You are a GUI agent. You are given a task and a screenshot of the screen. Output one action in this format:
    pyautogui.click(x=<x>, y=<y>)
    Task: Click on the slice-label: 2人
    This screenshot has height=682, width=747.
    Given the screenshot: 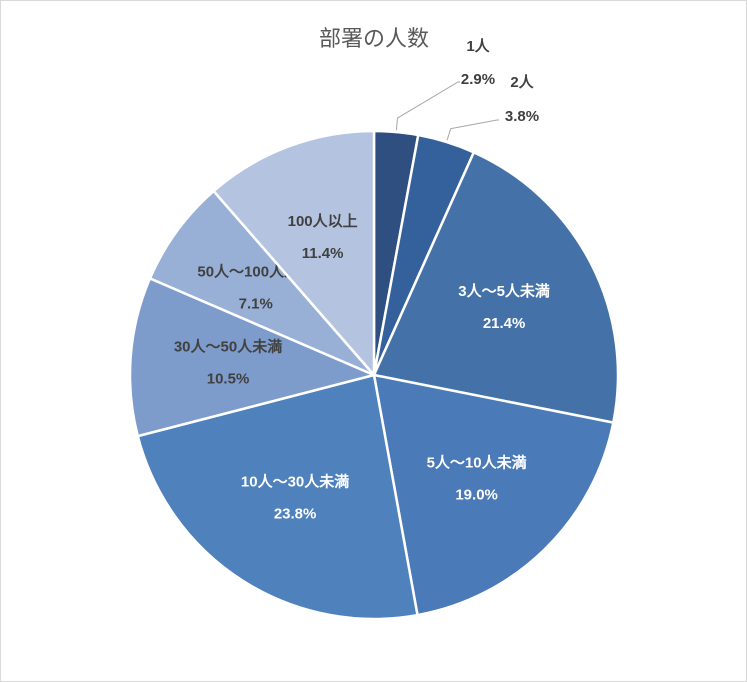 What is the action you would take?
    pyautogui.click(x=522, y=82)
    